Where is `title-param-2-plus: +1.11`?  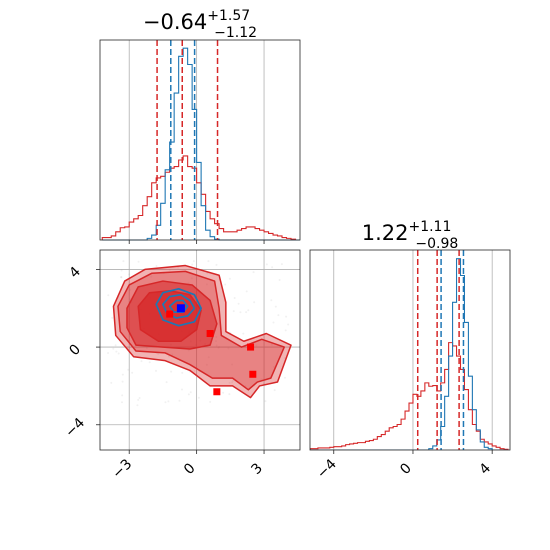
title-param-2-plus: +1.11 is located at coordinates (429, 227).